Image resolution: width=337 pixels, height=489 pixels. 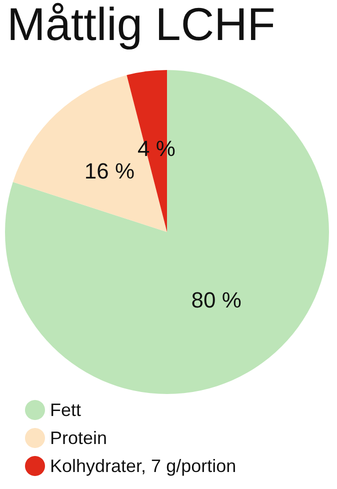 I want to click on legend-label: Fett, so click(x=66, y=410).